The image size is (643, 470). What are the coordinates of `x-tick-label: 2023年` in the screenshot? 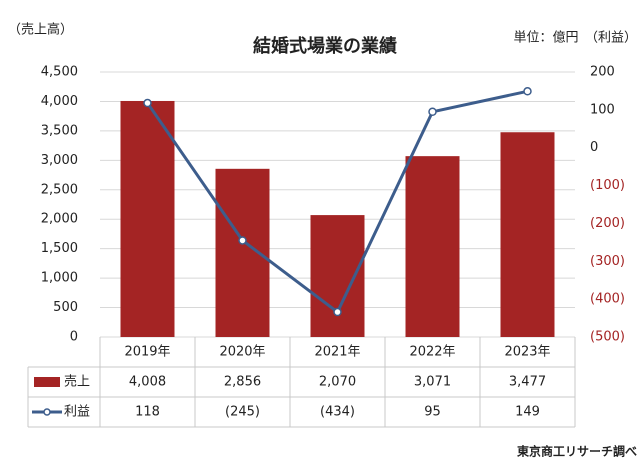 It's located at (527, 352).